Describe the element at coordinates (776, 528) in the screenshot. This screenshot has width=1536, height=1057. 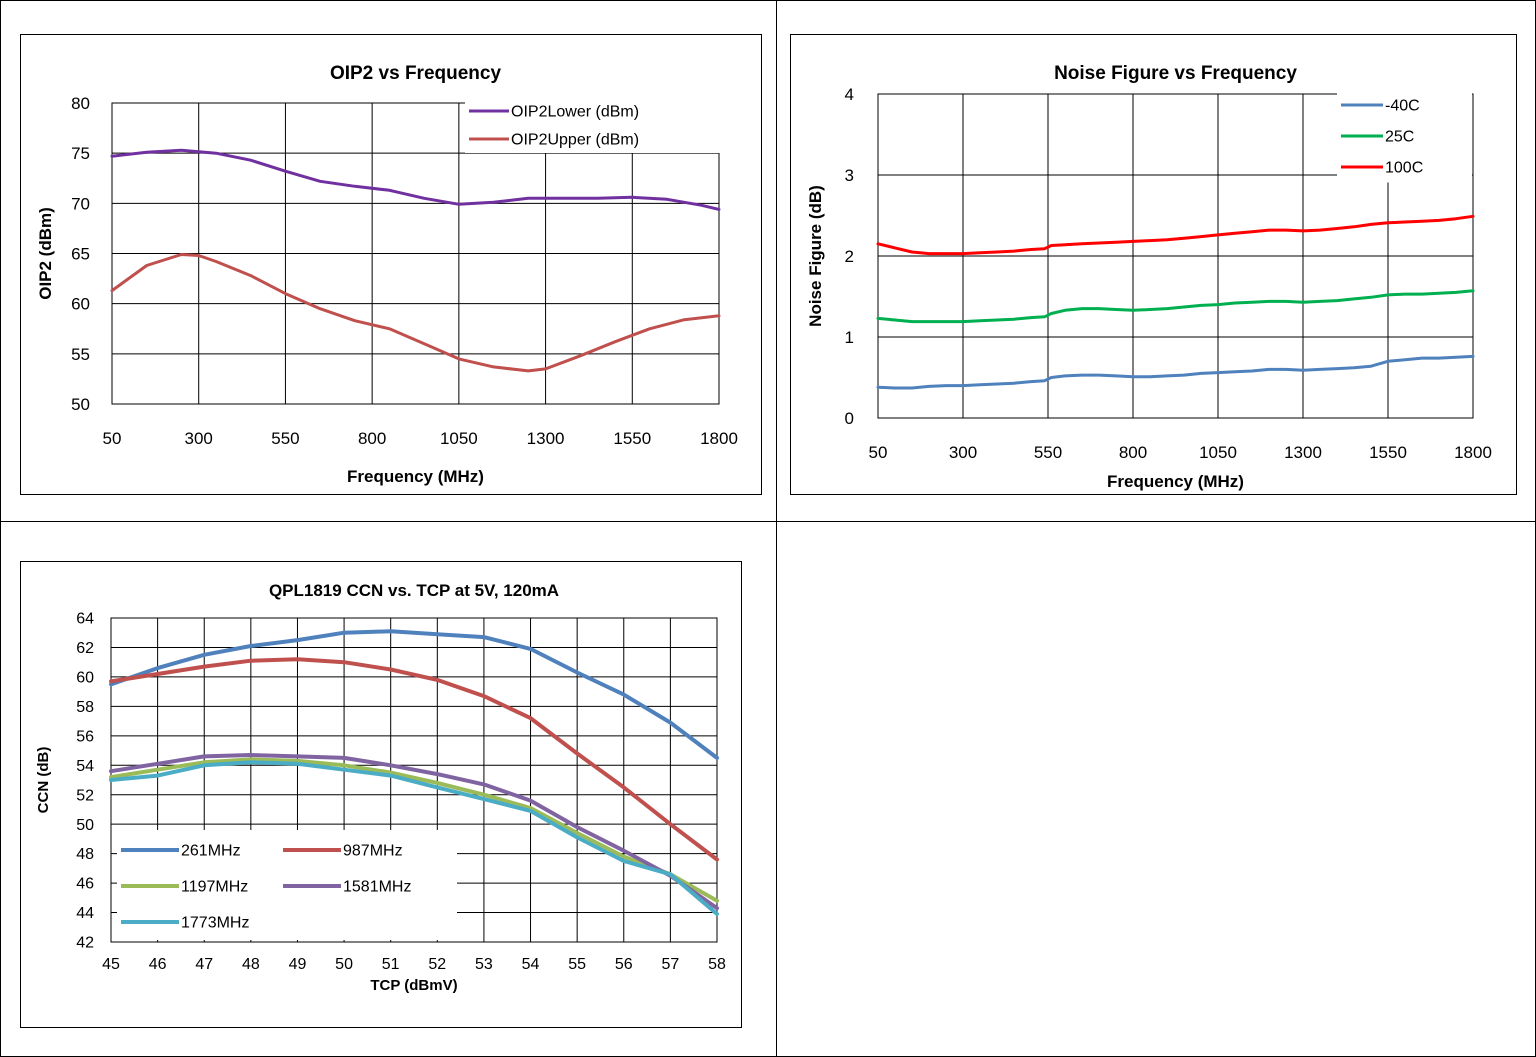
I see `table-border-center` at that location.